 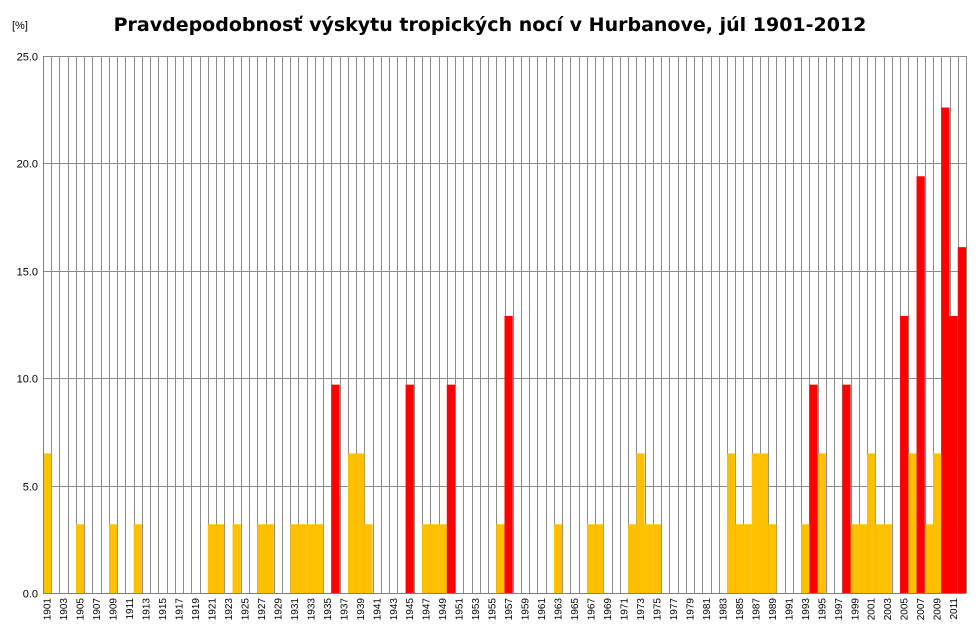 What do you see at coordinates (476, 609) in the screenshot?
I see `x-tick-label: 1953` at bounding box center [476, 609].